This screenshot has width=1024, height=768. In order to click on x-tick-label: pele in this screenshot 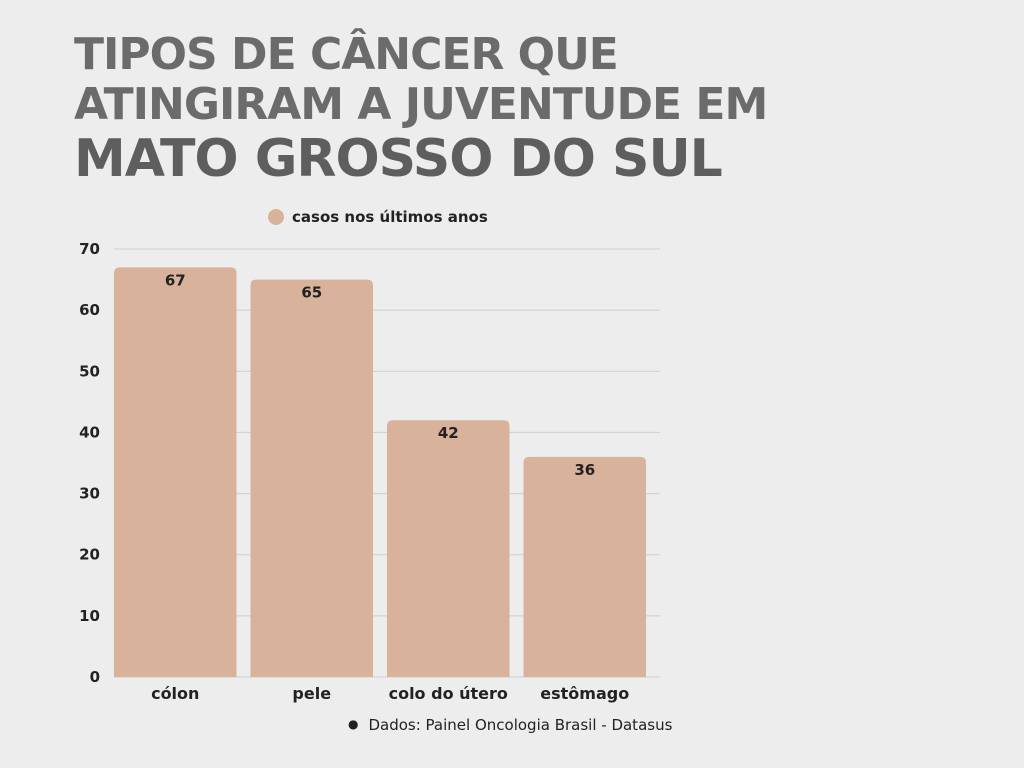, I will do `click(311, 693)`.